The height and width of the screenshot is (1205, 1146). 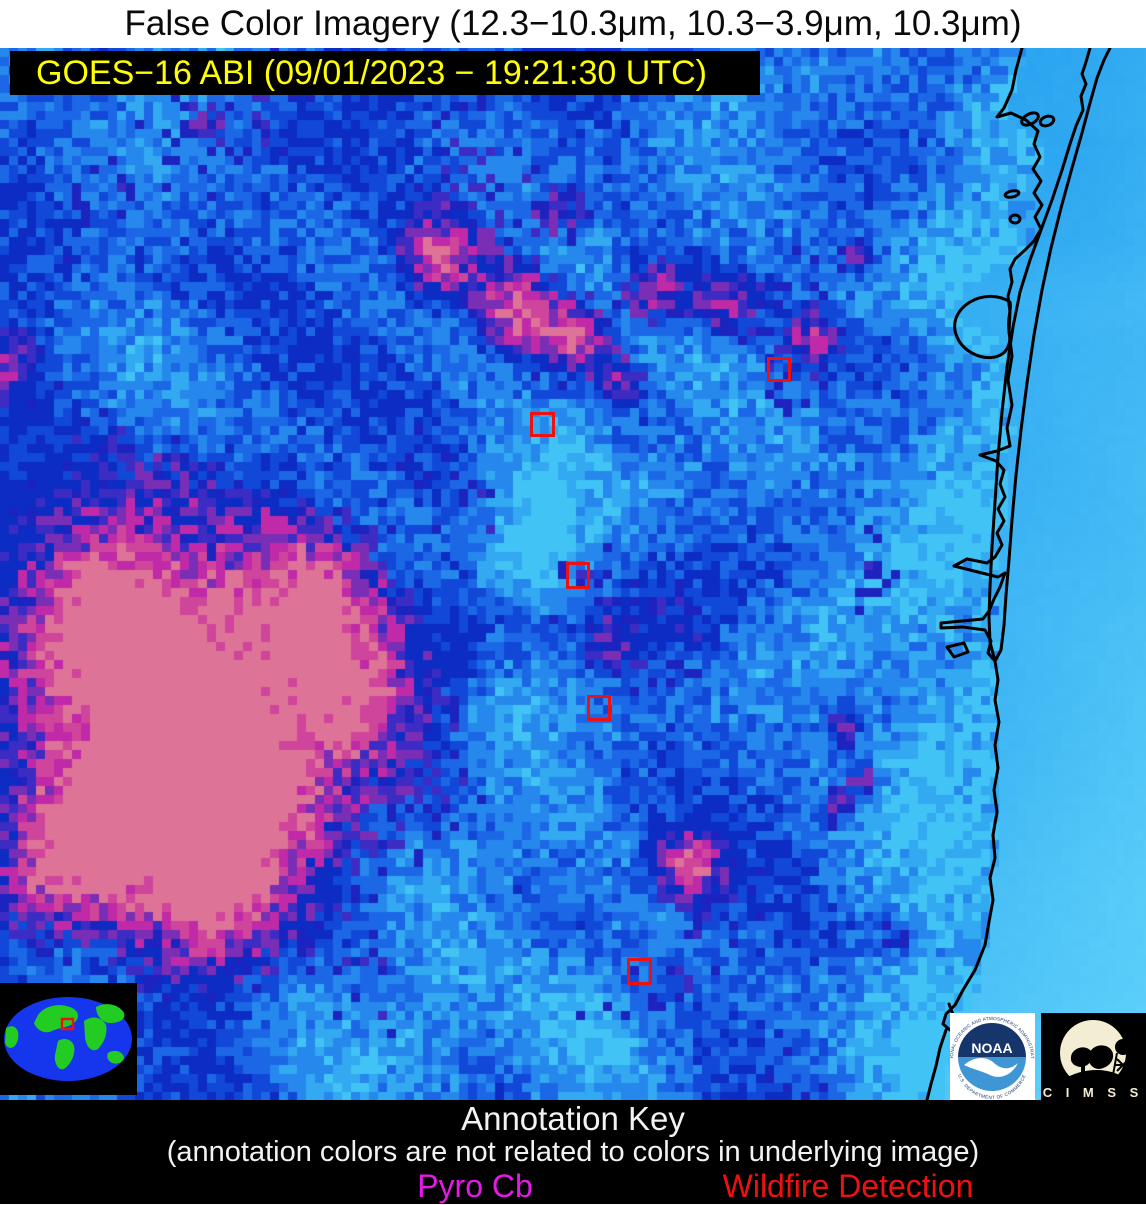 I want to click on cimss-observatory-silhouette, so click(x=1097, y=1063).